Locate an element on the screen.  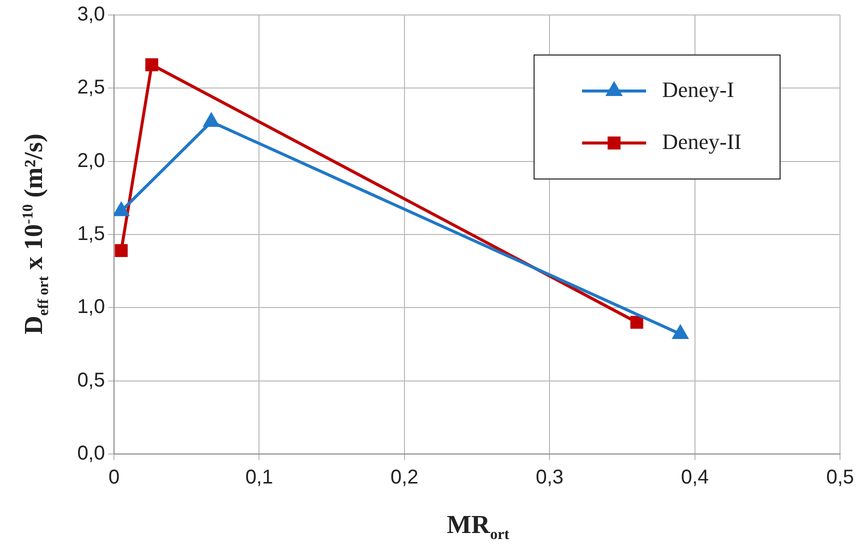
x-tick-label: 0,1 is located at coordinates (259, 477).